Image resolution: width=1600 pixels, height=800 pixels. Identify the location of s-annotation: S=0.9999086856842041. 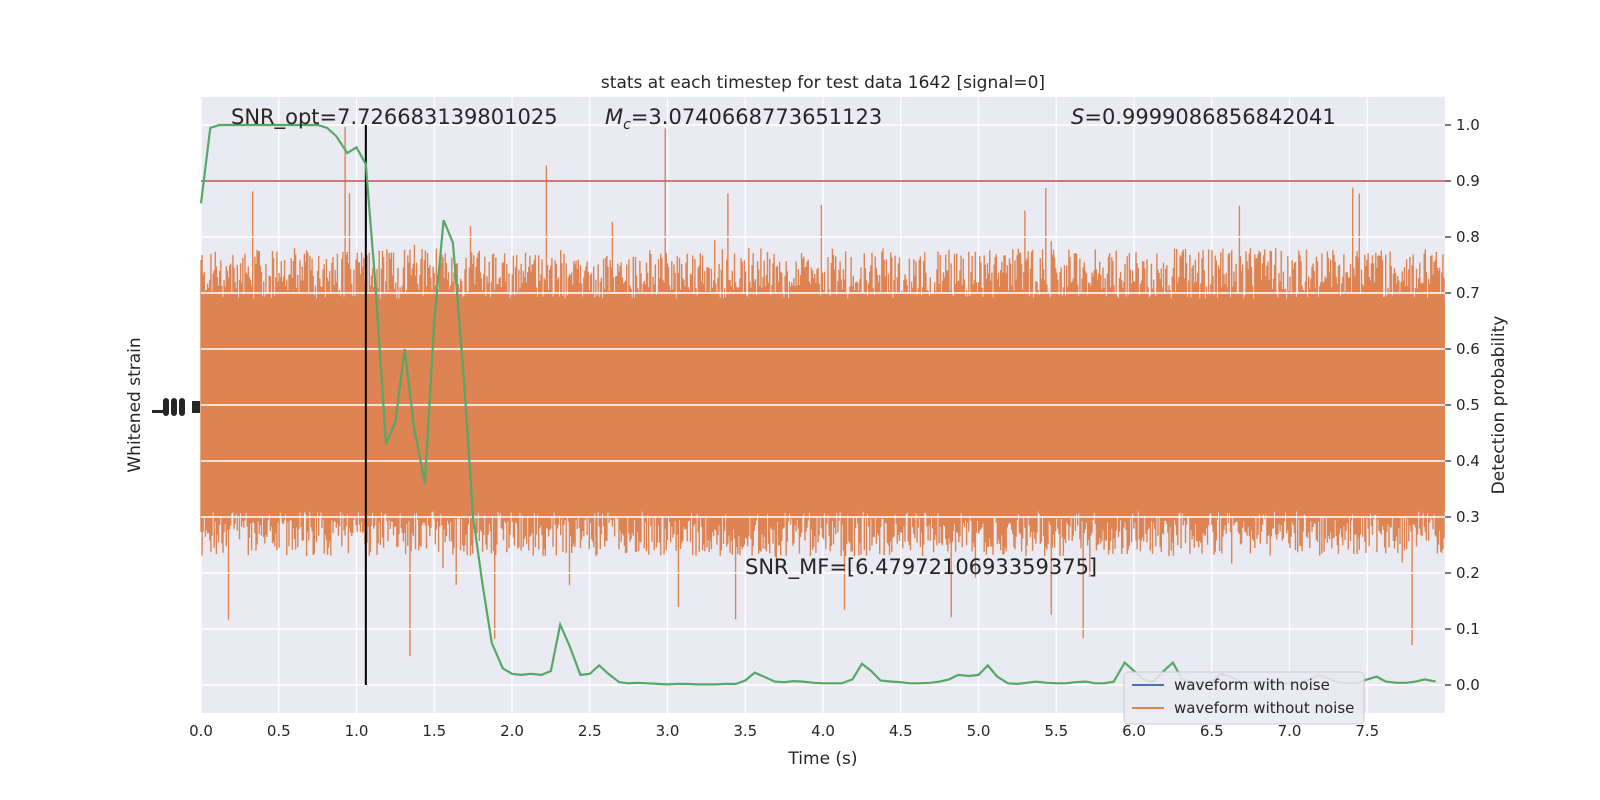
(1203, 117).